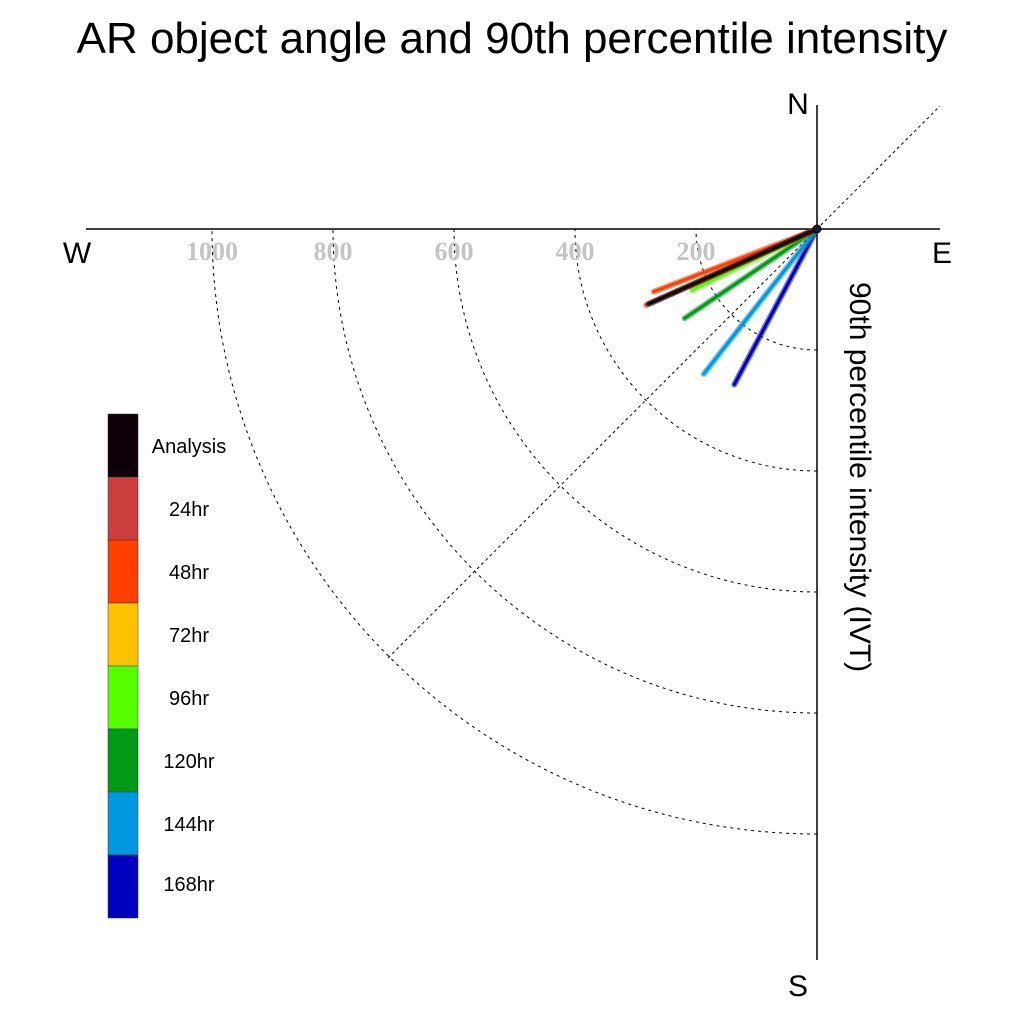 The image size is (1024, 1024). Describe the element at coordinates (750, 274) in the screenshot. I see `vector-120hr` at that location.